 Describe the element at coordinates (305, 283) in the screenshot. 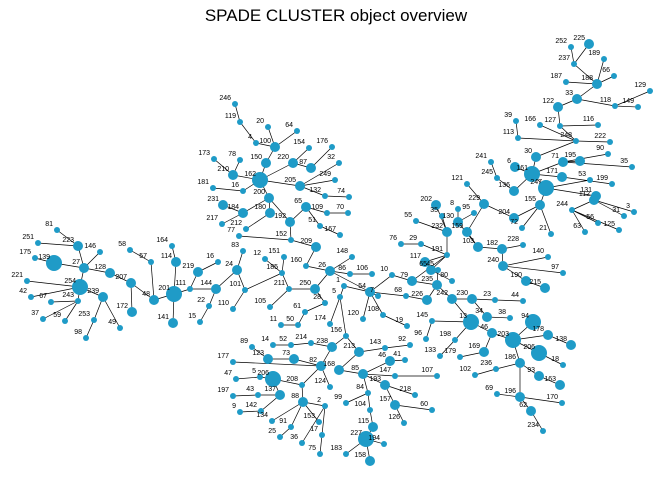

I see `node-label-250: 250` at that location.